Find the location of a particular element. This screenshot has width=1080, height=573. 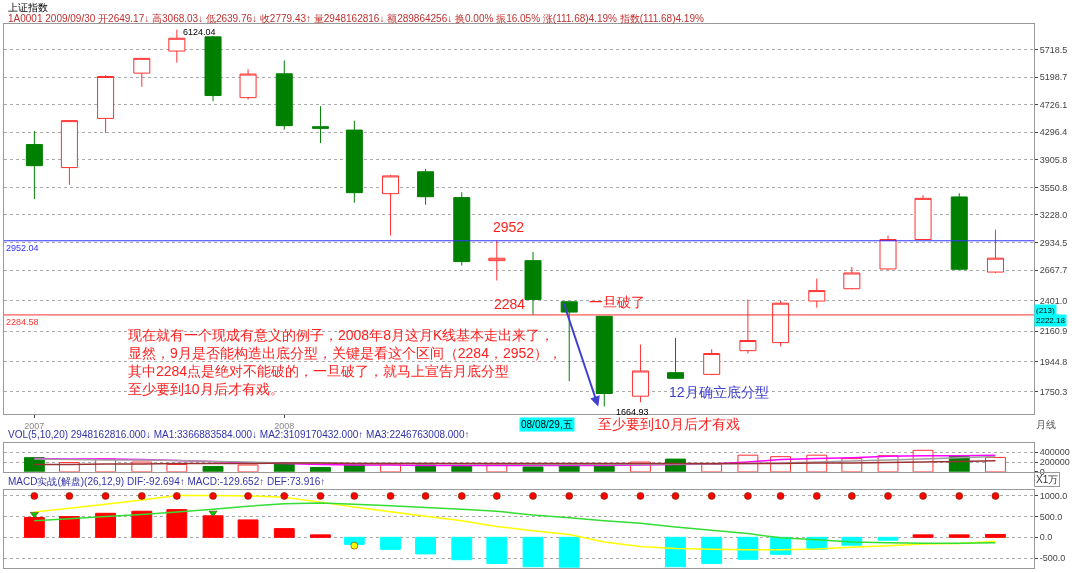

y-tick-label: 3550.8 is located at coordinates (1053, 187).